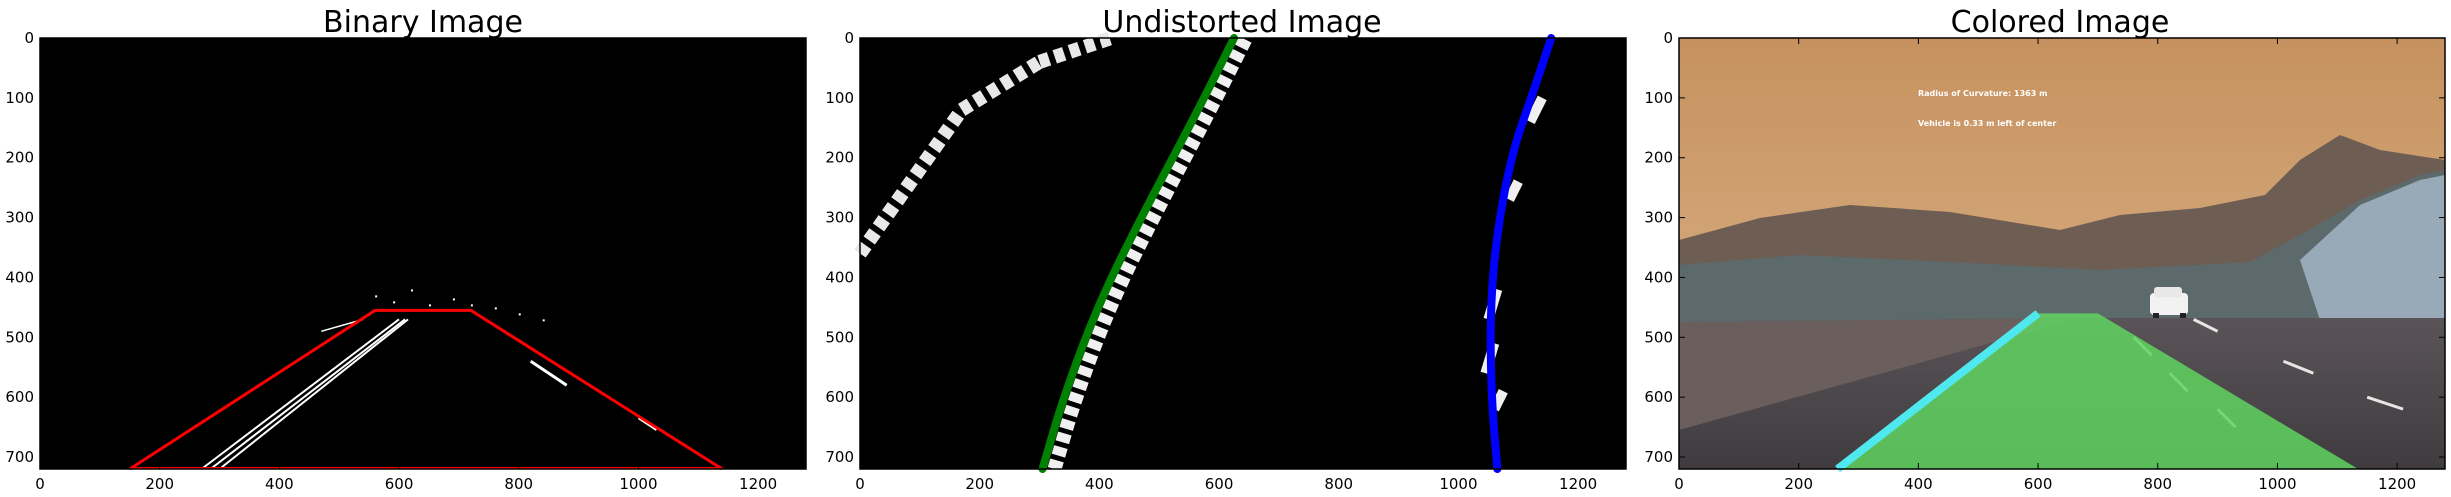 This screenshot has width=2451, height=497. Describe the element at coordinates (2060, 22) in the screenshot. I see `panel-title: Colored Image` at that location.